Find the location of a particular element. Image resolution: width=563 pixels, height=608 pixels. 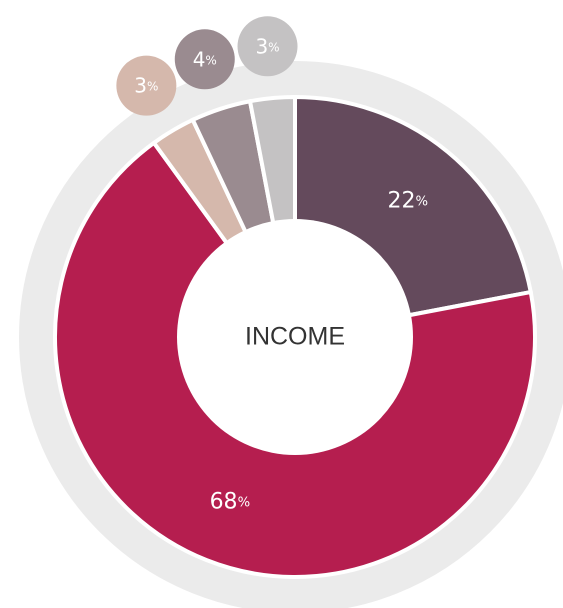

value-label: 68% is located at coordinates (230, 502).